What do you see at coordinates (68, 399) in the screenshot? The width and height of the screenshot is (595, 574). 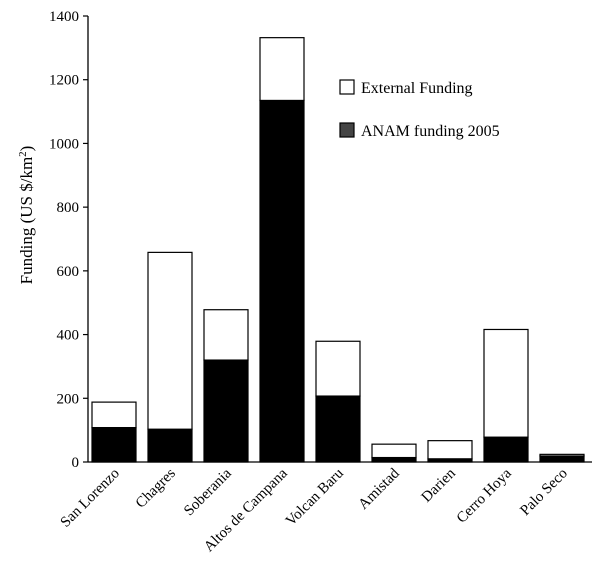 I see `y-tick-label: 200` at bounding box center [68, 399].